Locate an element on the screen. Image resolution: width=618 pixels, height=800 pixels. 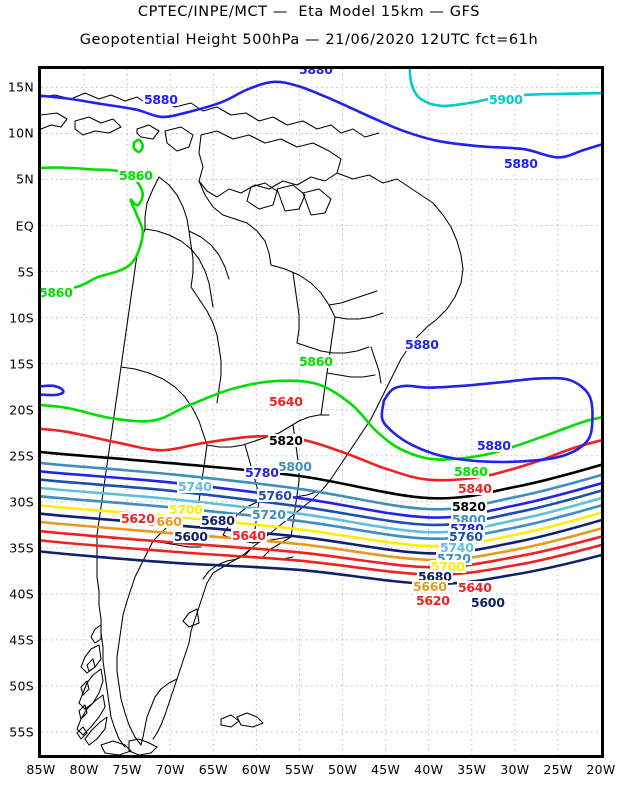
x-tick-55W: 55W is located at coordinates (299, 769).